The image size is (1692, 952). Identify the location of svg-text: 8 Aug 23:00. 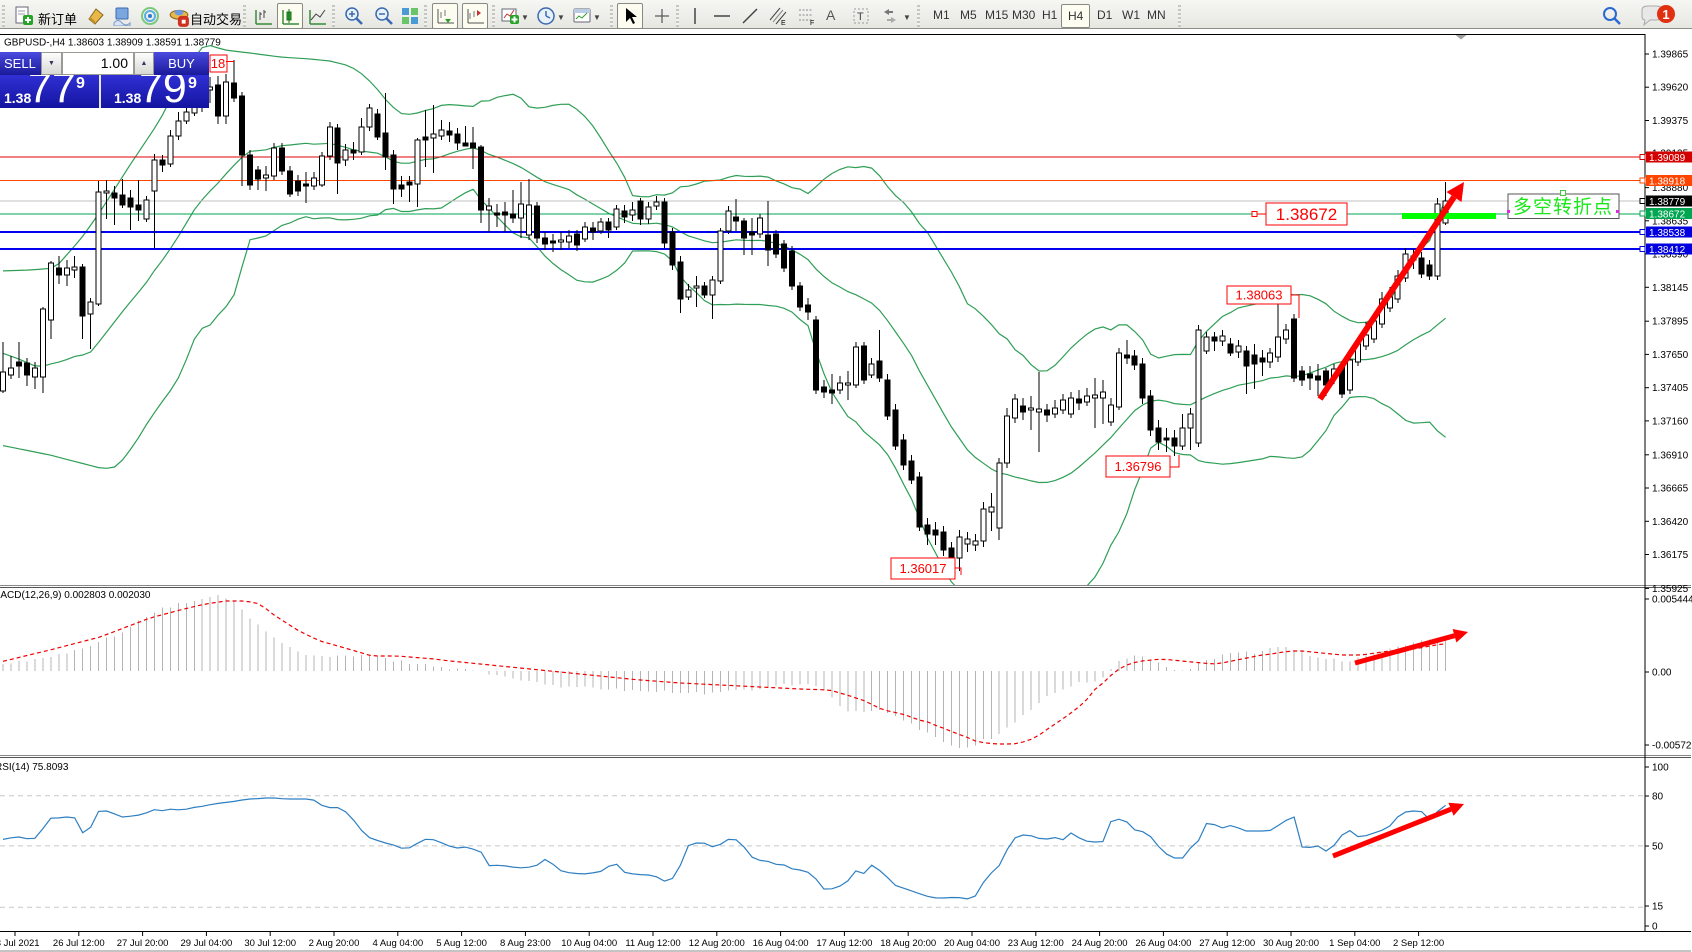
(525, 943).